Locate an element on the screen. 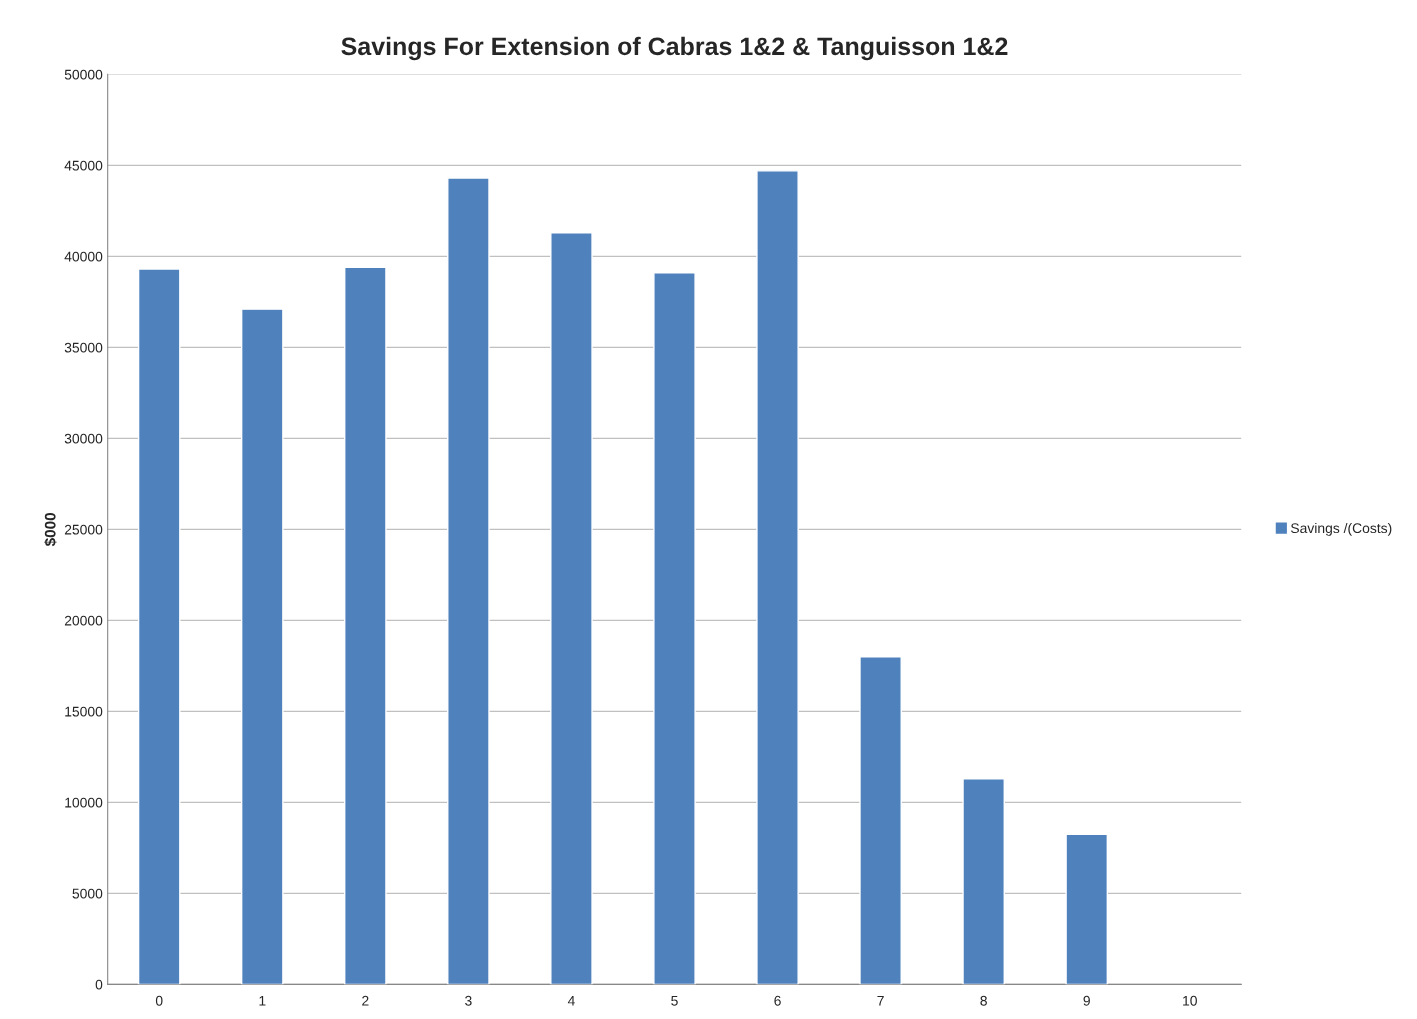 This screenshot has width=1417, height=1019. x-tick-label: 1 is located at coordinates (262, 1000).